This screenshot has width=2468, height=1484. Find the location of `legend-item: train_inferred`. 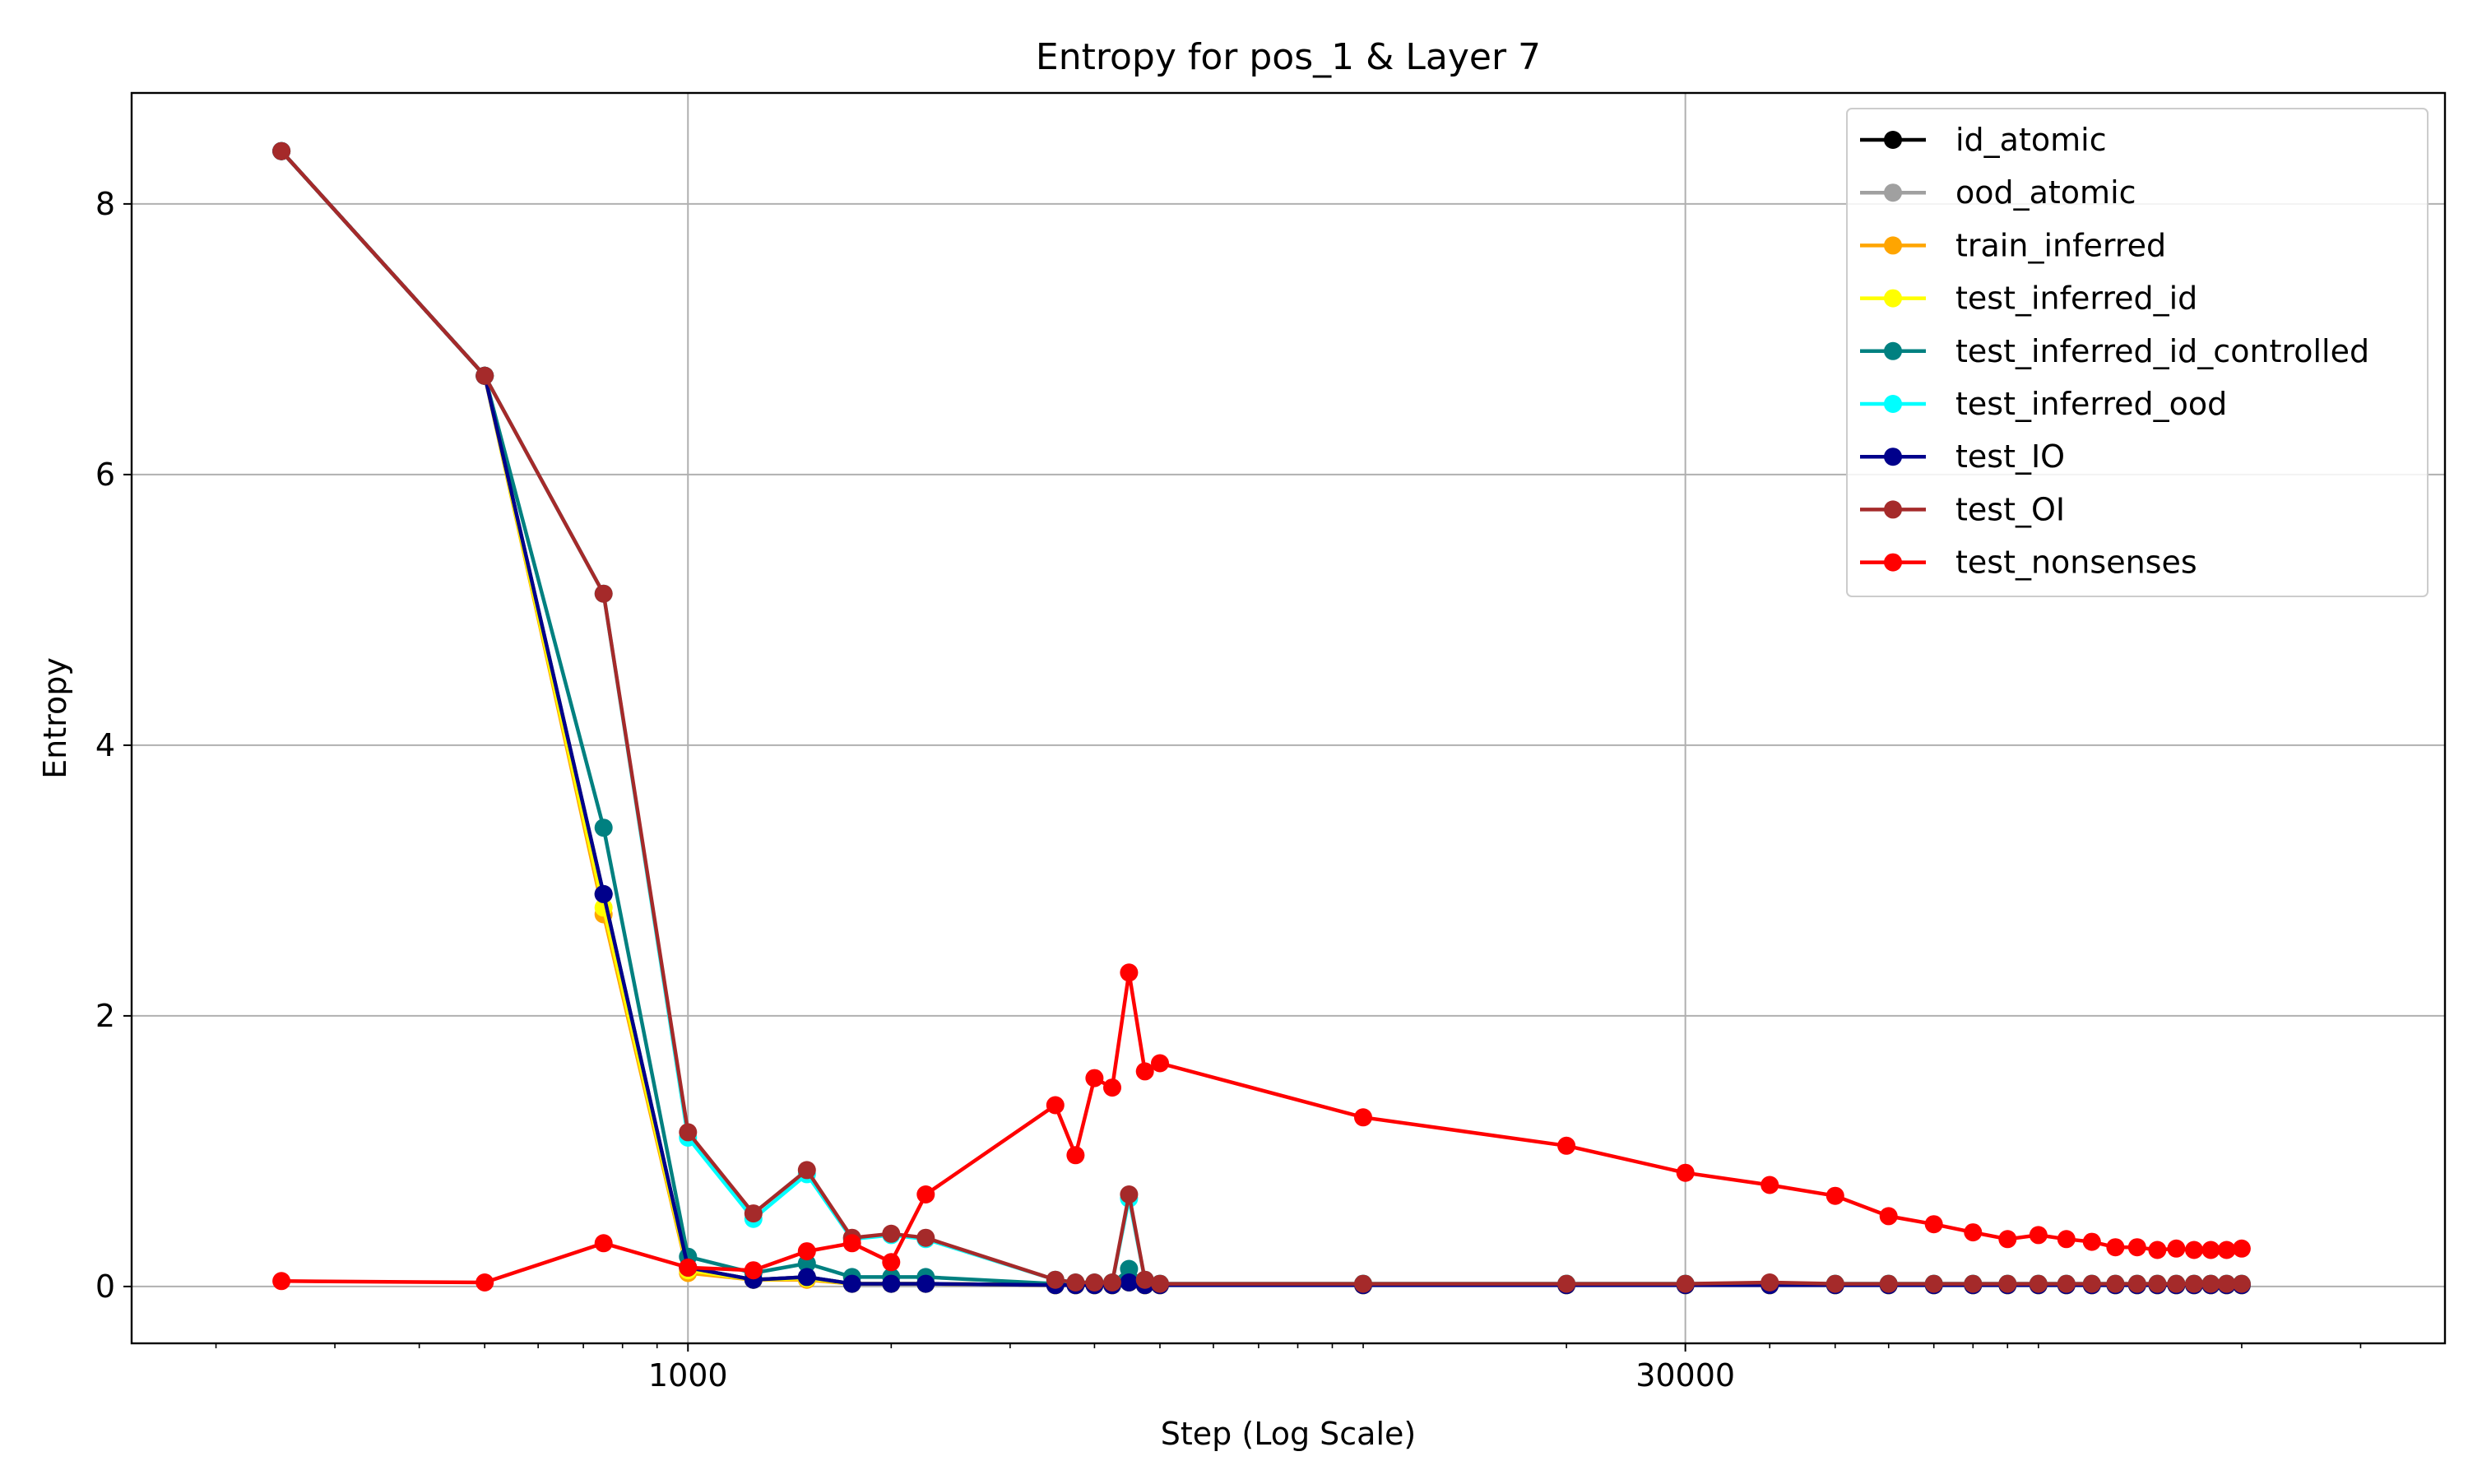

legend-item: train_inferred is located at coordinates (2013, 245).